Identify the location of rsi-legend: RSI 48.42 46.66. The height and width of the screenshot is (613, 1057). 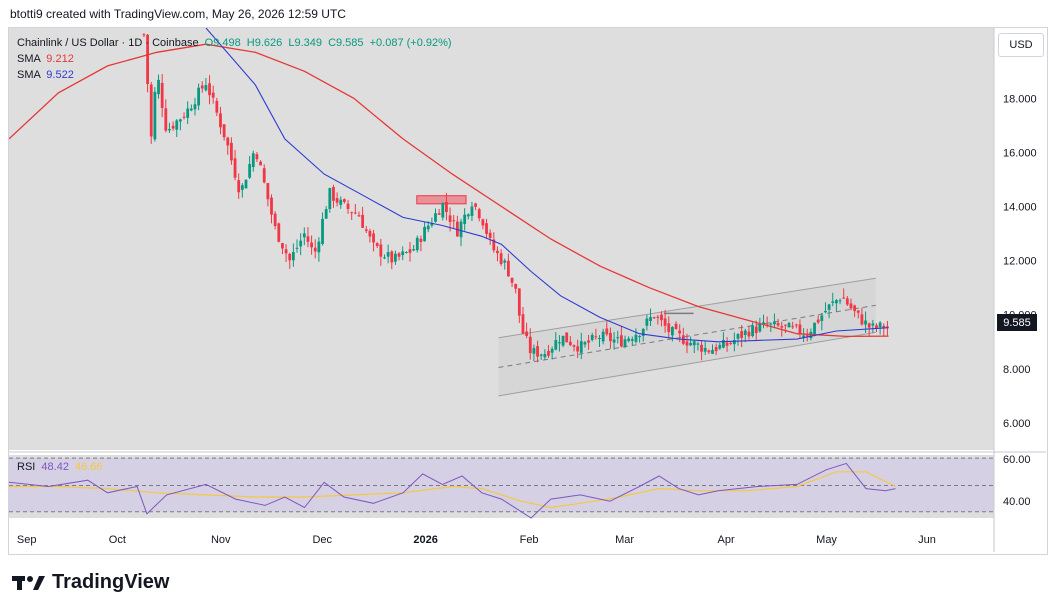
(60, 467).